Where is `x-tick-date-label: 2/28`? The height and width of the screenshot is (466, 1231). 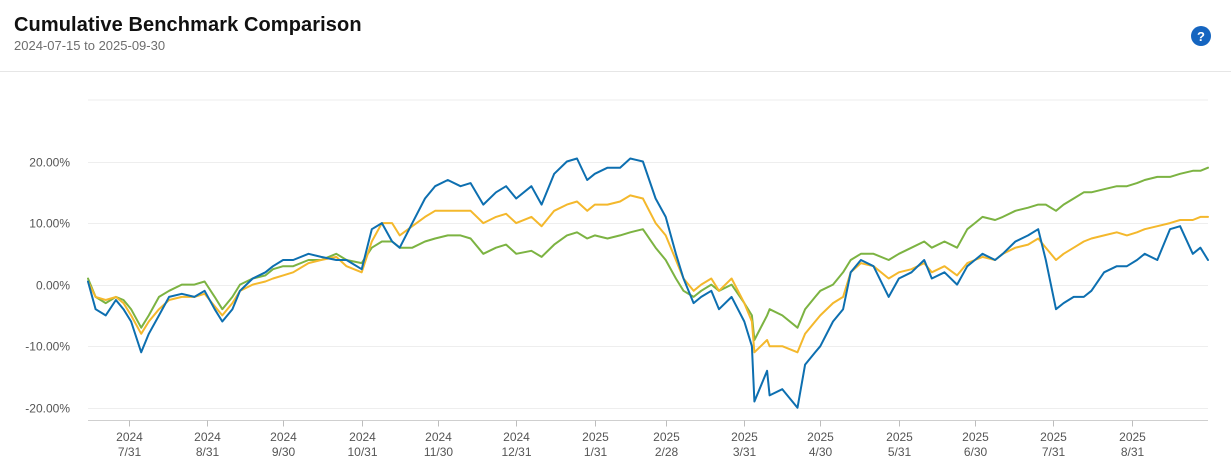 x-tick-date-label: 2/28 is located at coordinates (667, 452).